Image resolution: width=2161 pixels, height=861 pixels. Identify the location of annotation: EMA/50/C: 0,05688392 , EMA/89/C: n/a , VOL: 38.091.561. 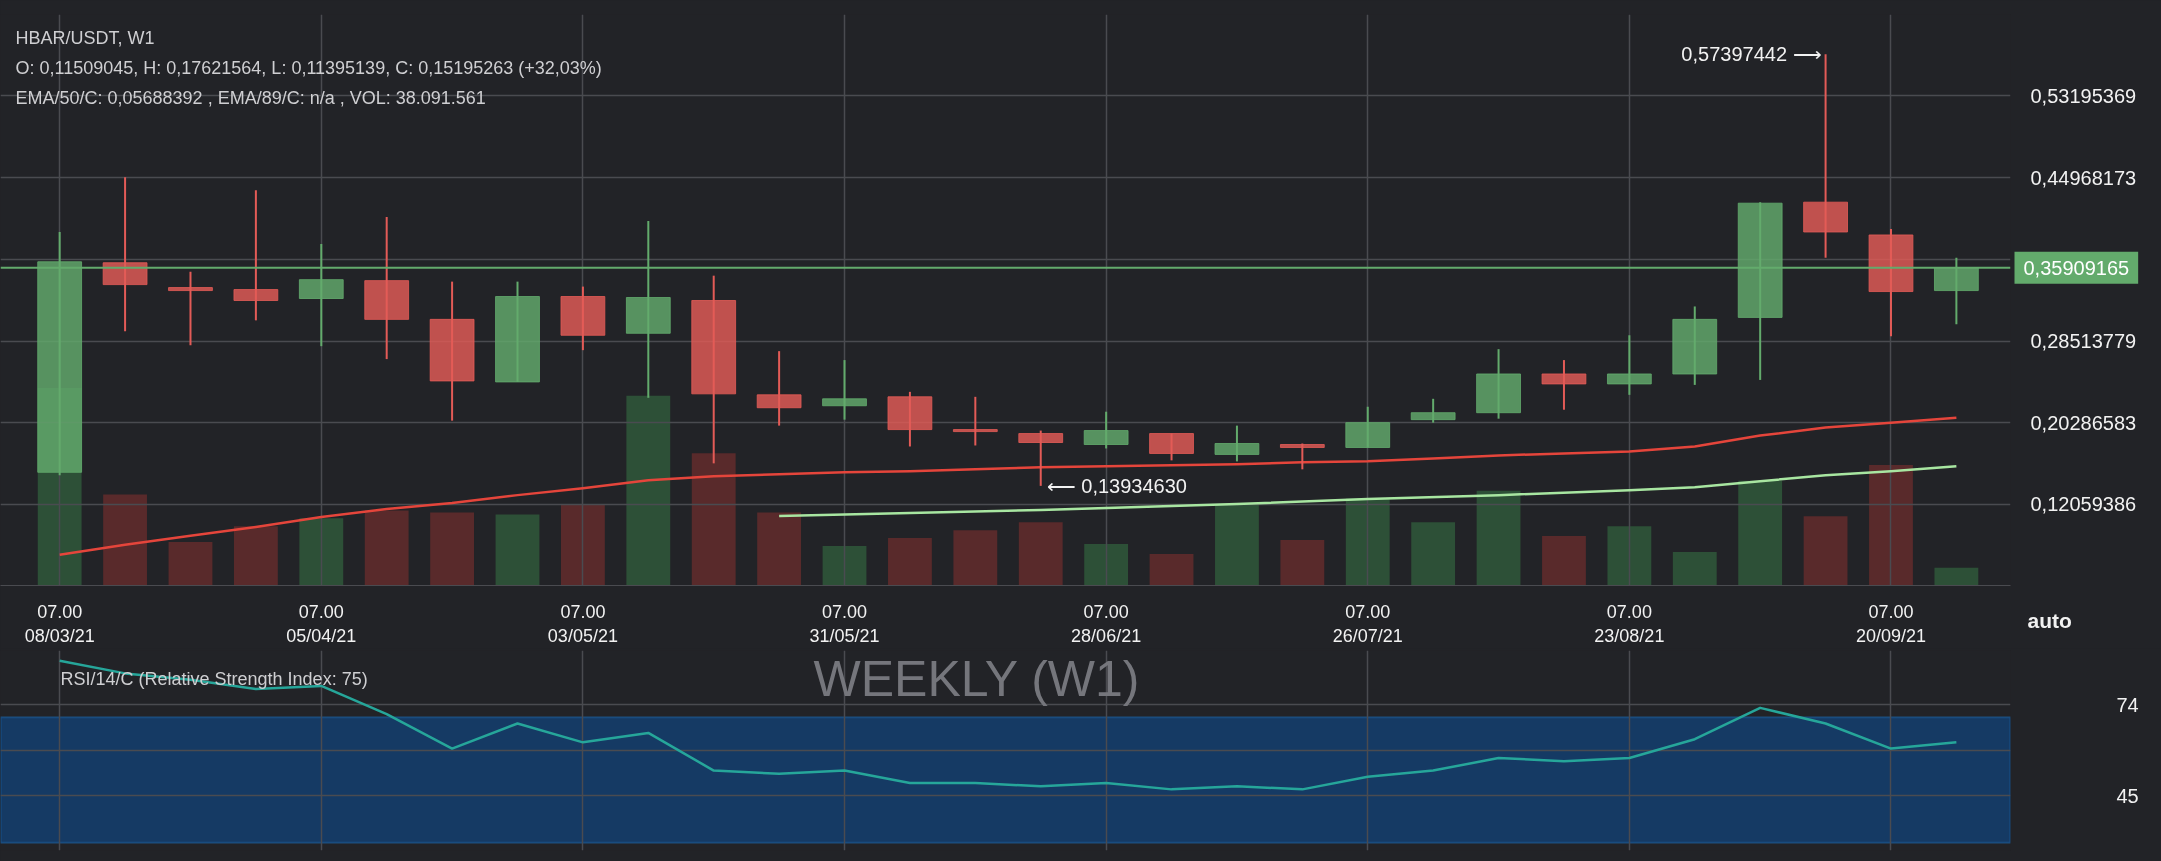
(250, 97).